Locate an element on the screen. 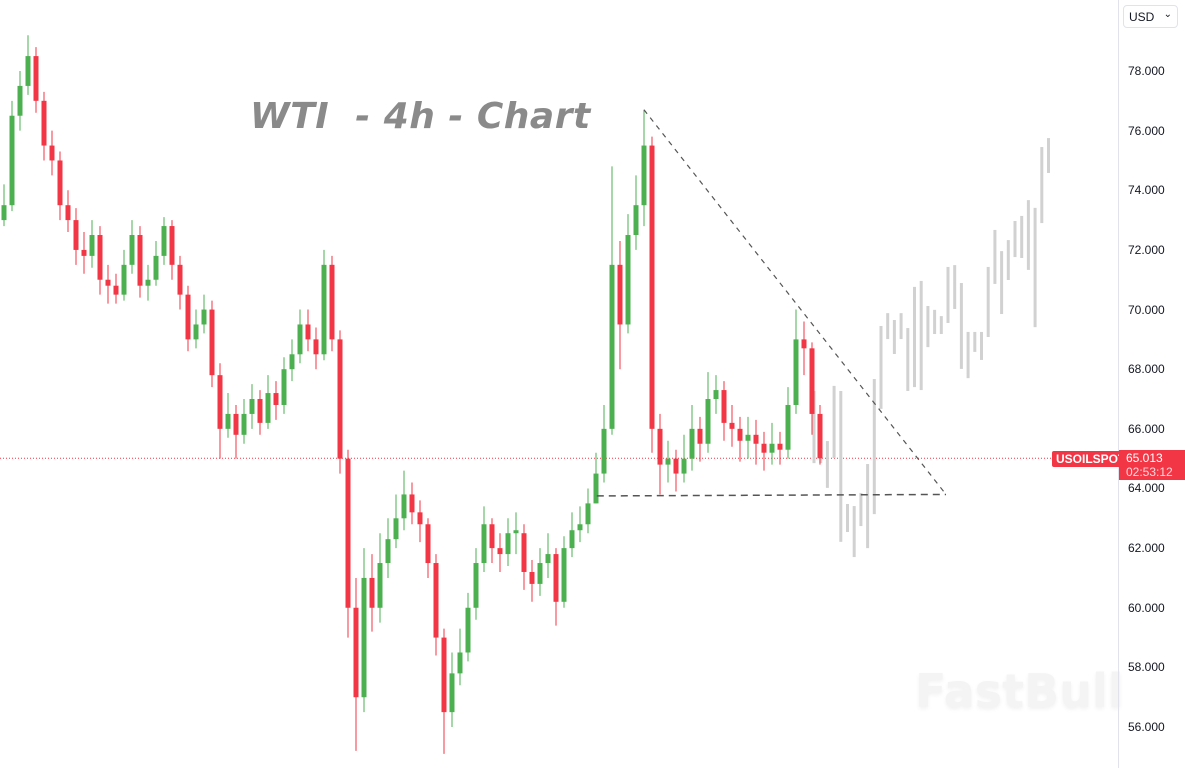 The height and width of the screenshot is (768, 1185). chart-title: WTI - 4h - Chart is located at coordinates (420, 116).